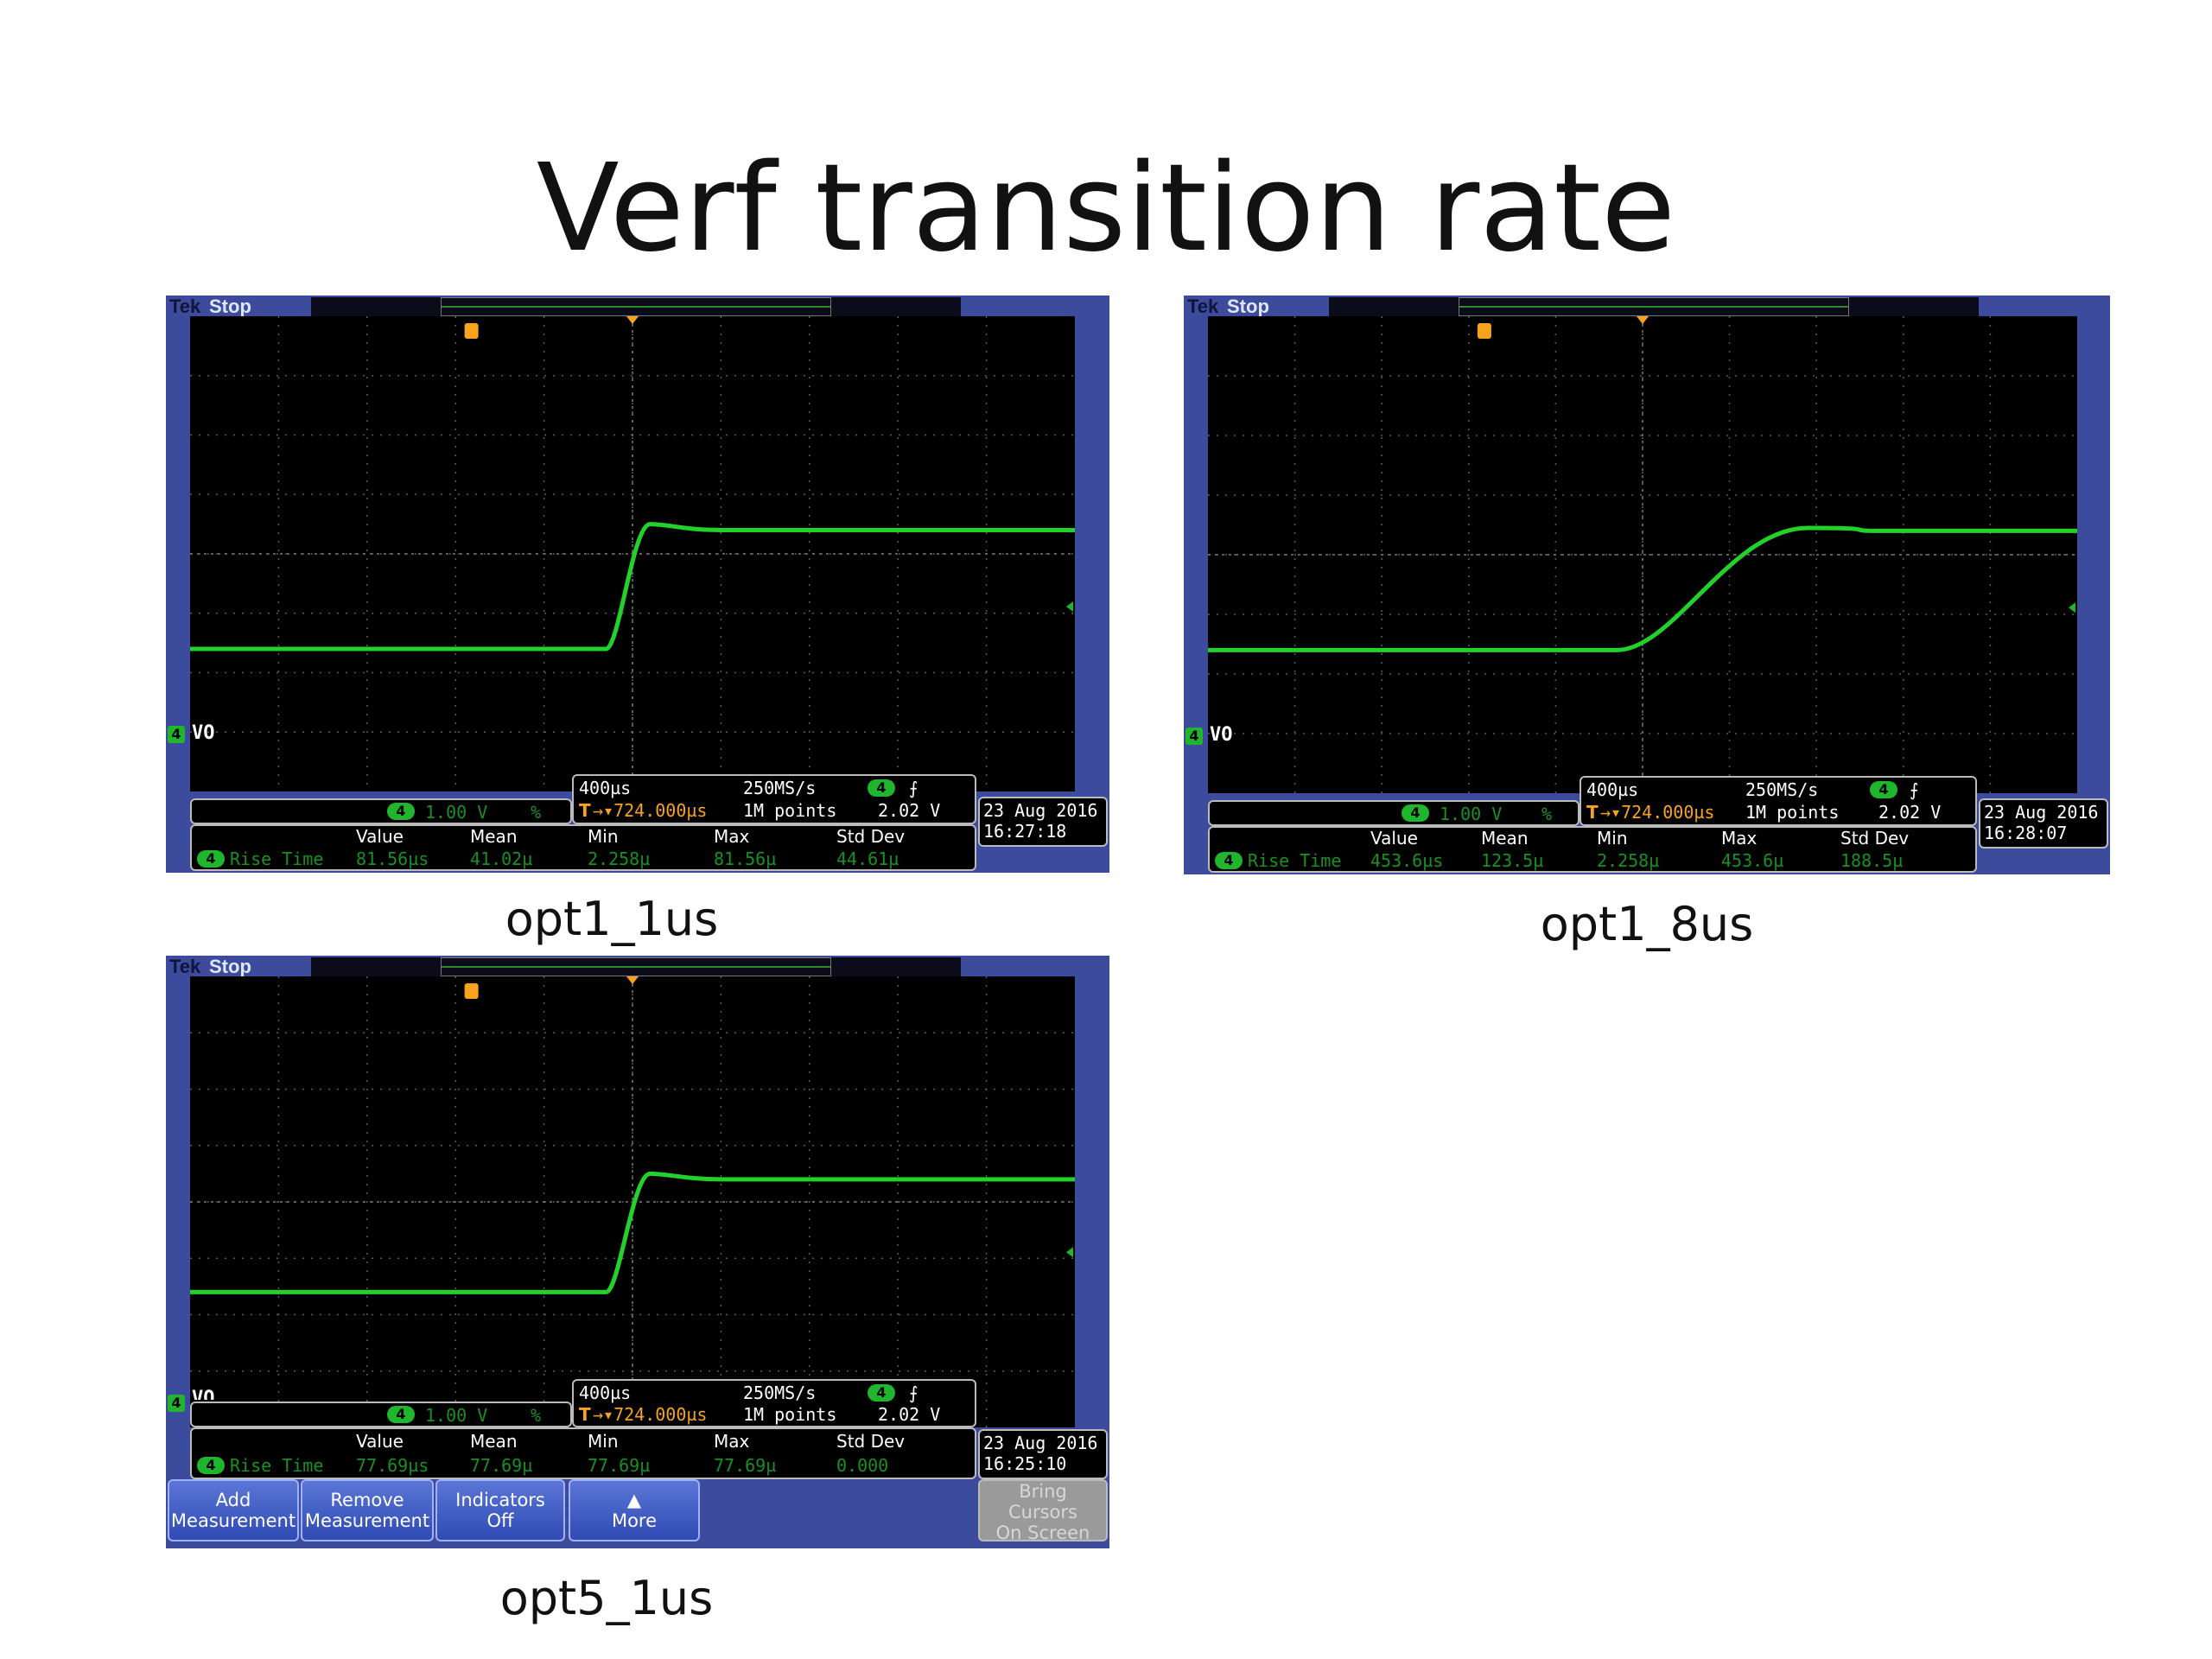 The image size is (2212, 1659). I want to click on trigger-t-icon, so click(1484, 331).